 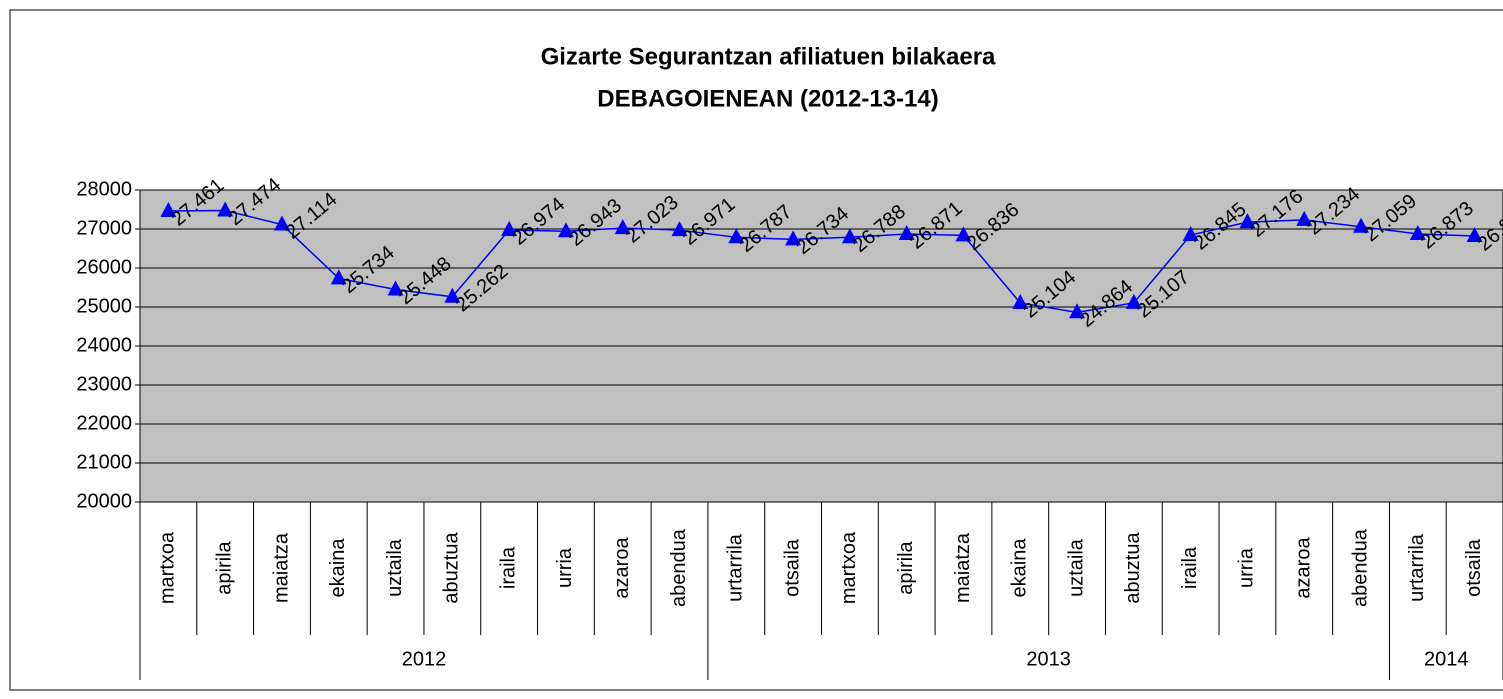 What do you see at coordinates (104, 345) in the screenshot?
I see `y-tick-label: 24000` at bounding box center [104, 345].